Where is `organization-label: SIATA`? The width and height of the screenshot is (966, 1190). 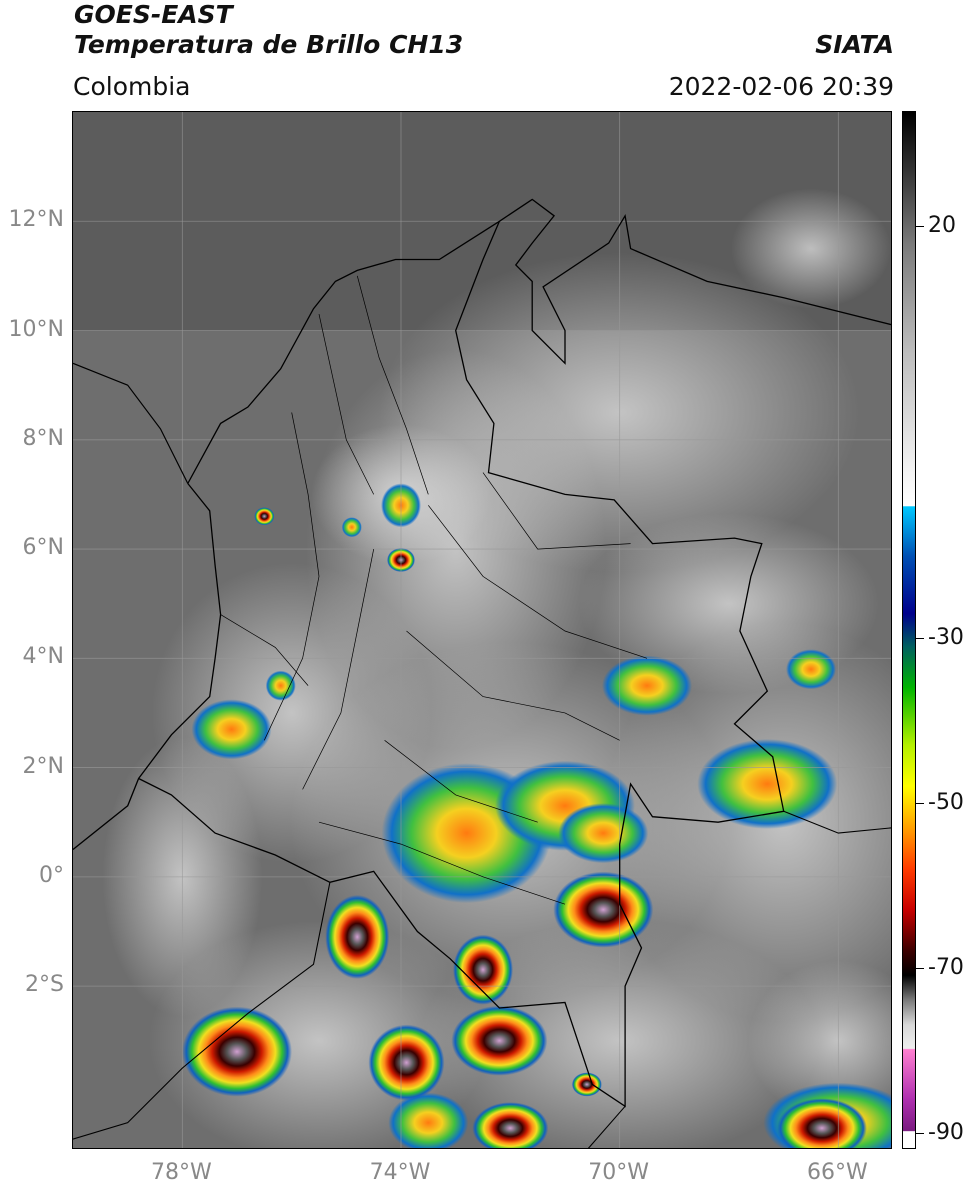
organization-label: SIATA is located at coordinates (854, 44).